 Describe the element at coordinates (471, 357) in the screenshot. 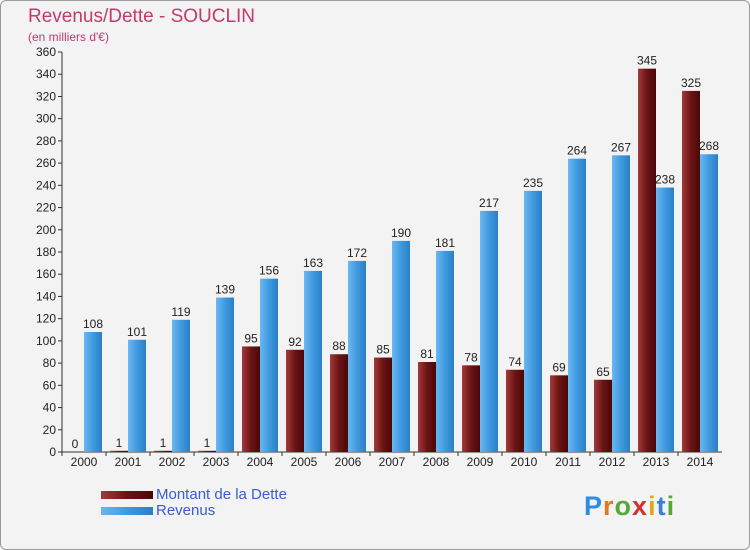

I see `data-label-debt-2009: 78` at that location.